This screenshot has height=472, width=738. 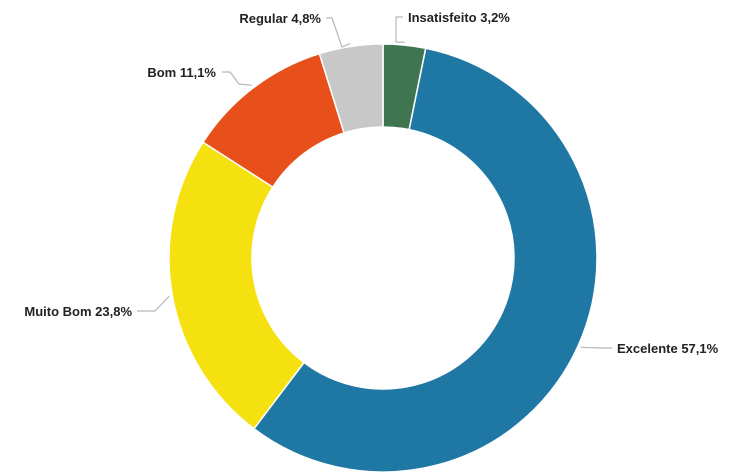 What do you see at coordinates (153, 303) in the screenshot?
I see `leader-line-muito-bom` at bounding box center [153, 303].